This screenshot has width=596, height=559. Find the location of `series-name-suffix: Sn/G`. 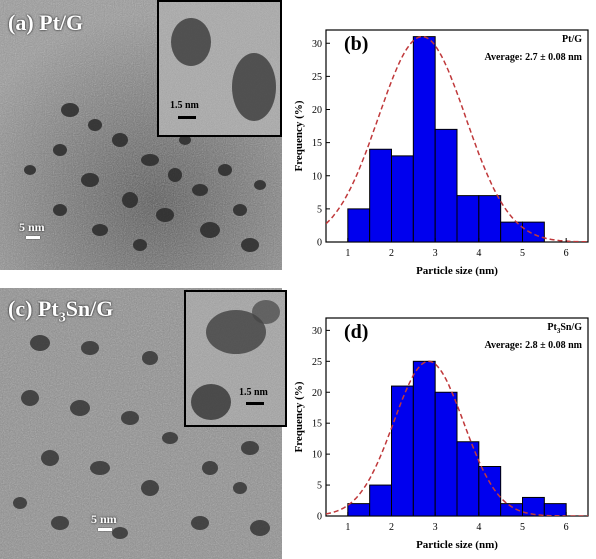

series-name-suffix: Sn/G is located at coordinates (571, 327).